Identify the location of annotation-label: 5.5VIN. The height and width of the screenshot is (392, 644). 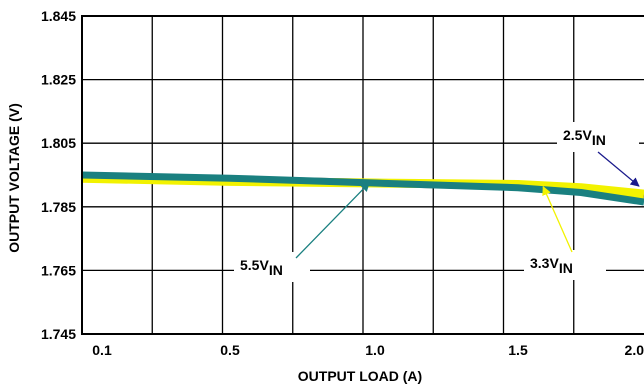
(261, 267).